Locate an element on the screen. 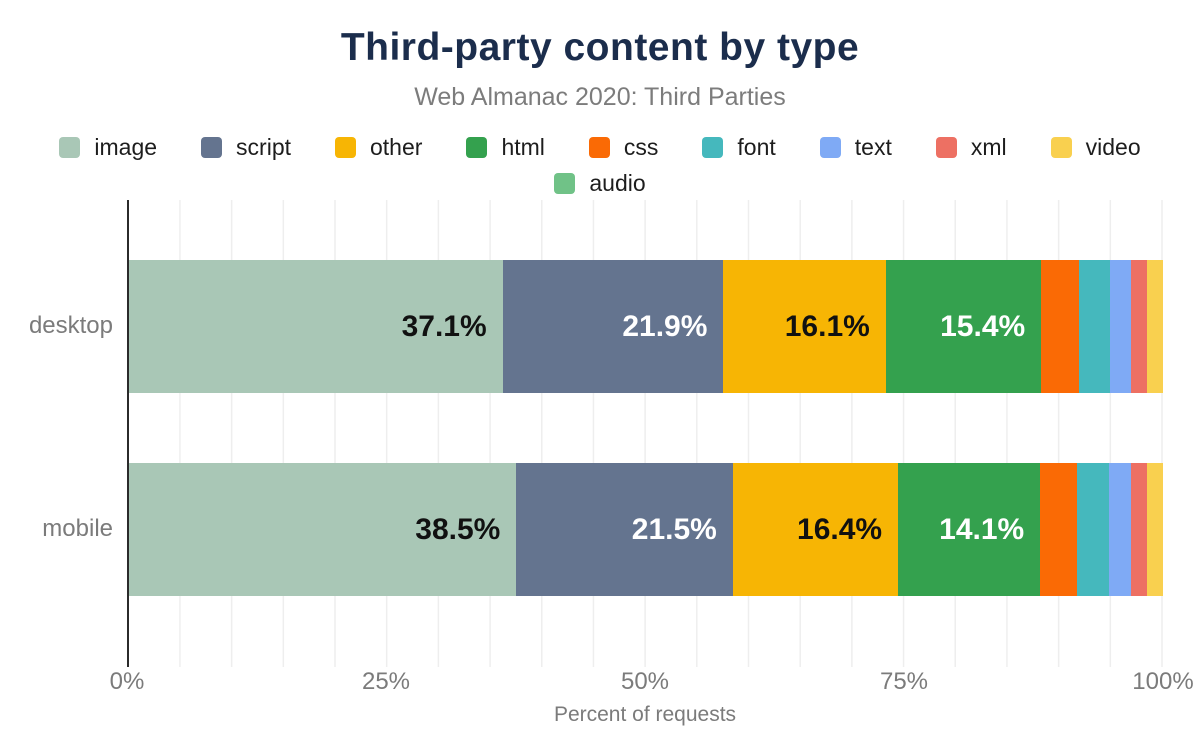 This screenshot has width=1200, height=742. legend-swatch-html is located at coordinates (477, 147).